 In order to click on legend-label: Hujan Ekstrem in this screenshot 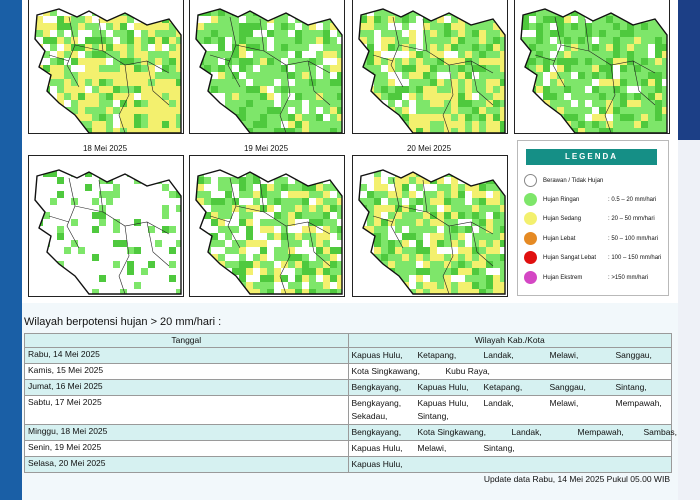, I will do `click(563, 278)`.